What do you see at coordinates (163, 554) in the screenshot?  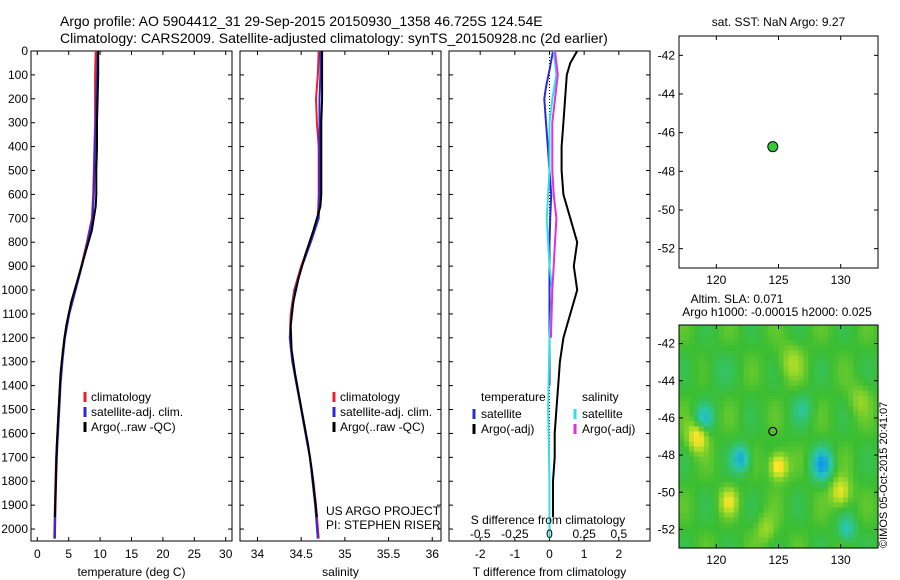 I see `temp-xtick-label: 20` at bounding box center [163, 554].